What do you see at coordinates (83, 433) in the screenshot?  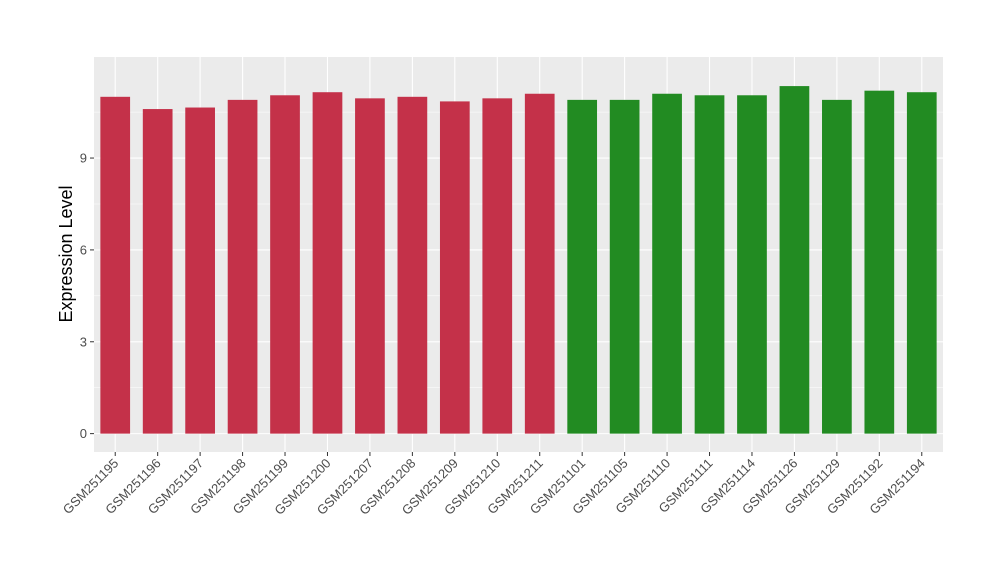 I see `y-tick-label: 0` at bounding box center [83, 433].